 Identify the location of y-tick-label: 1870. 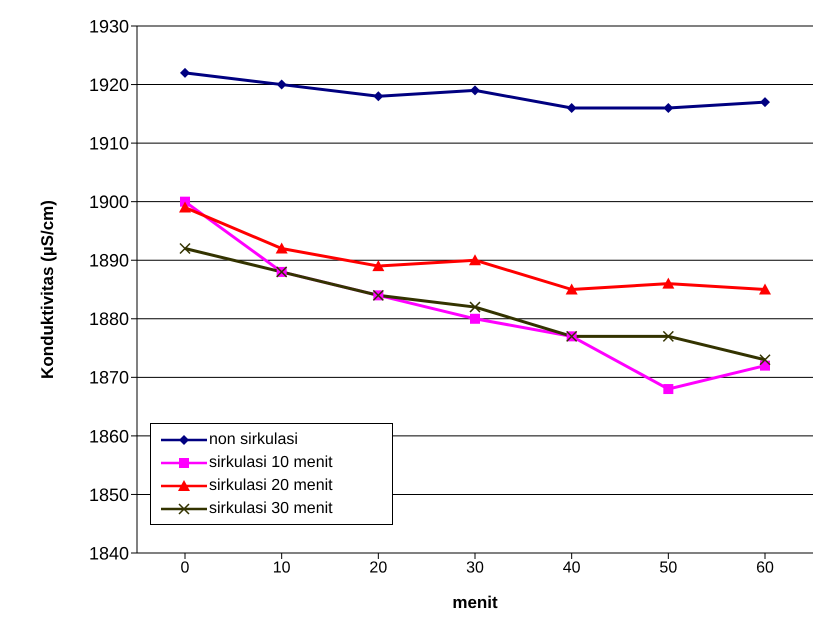
(108, 378).